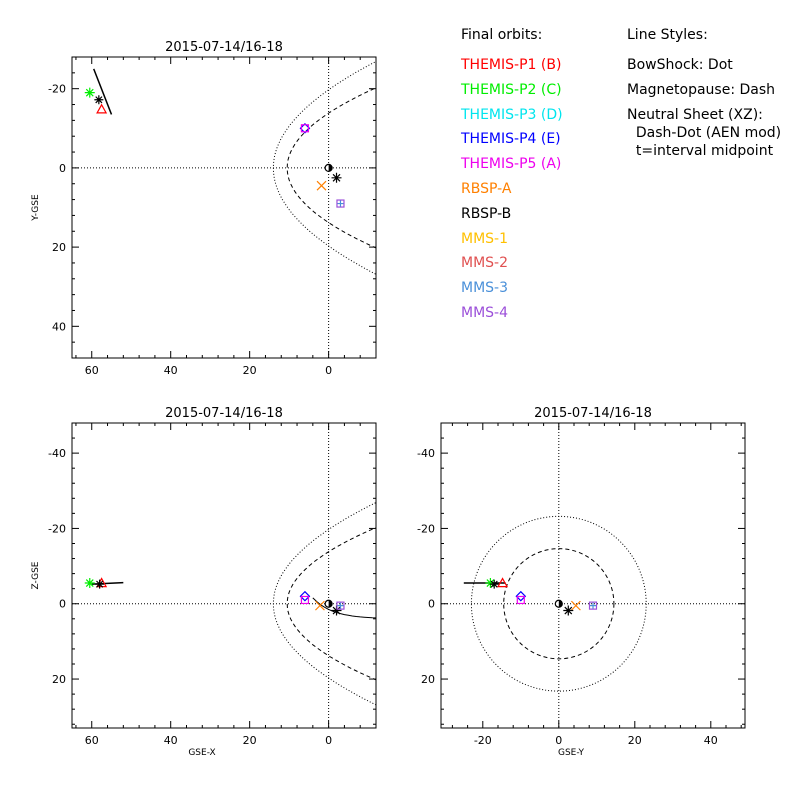 The image size is (800, 800). What do you see at coordinates (36, 575) in the screenshot?
I see `y-axis-label: Z-GSE` at bounding box center [36, 575].